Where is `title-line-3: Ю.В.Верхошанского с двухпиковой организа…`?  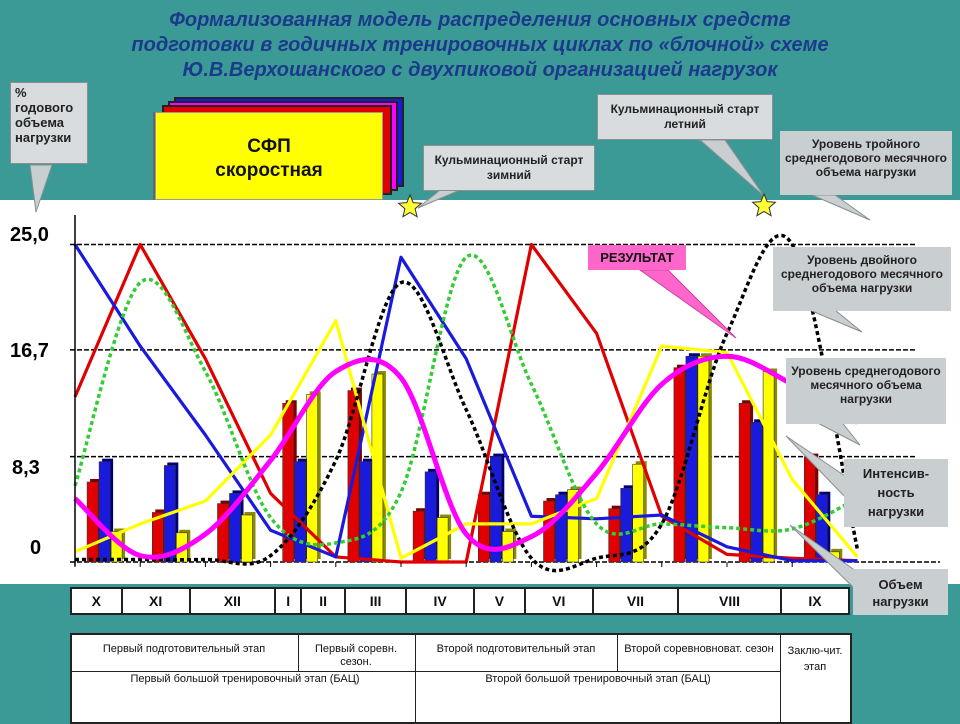
title-line-3: Ю.В.Верхошанского с двухпиковой организа… is located at coordinates (480, 70).